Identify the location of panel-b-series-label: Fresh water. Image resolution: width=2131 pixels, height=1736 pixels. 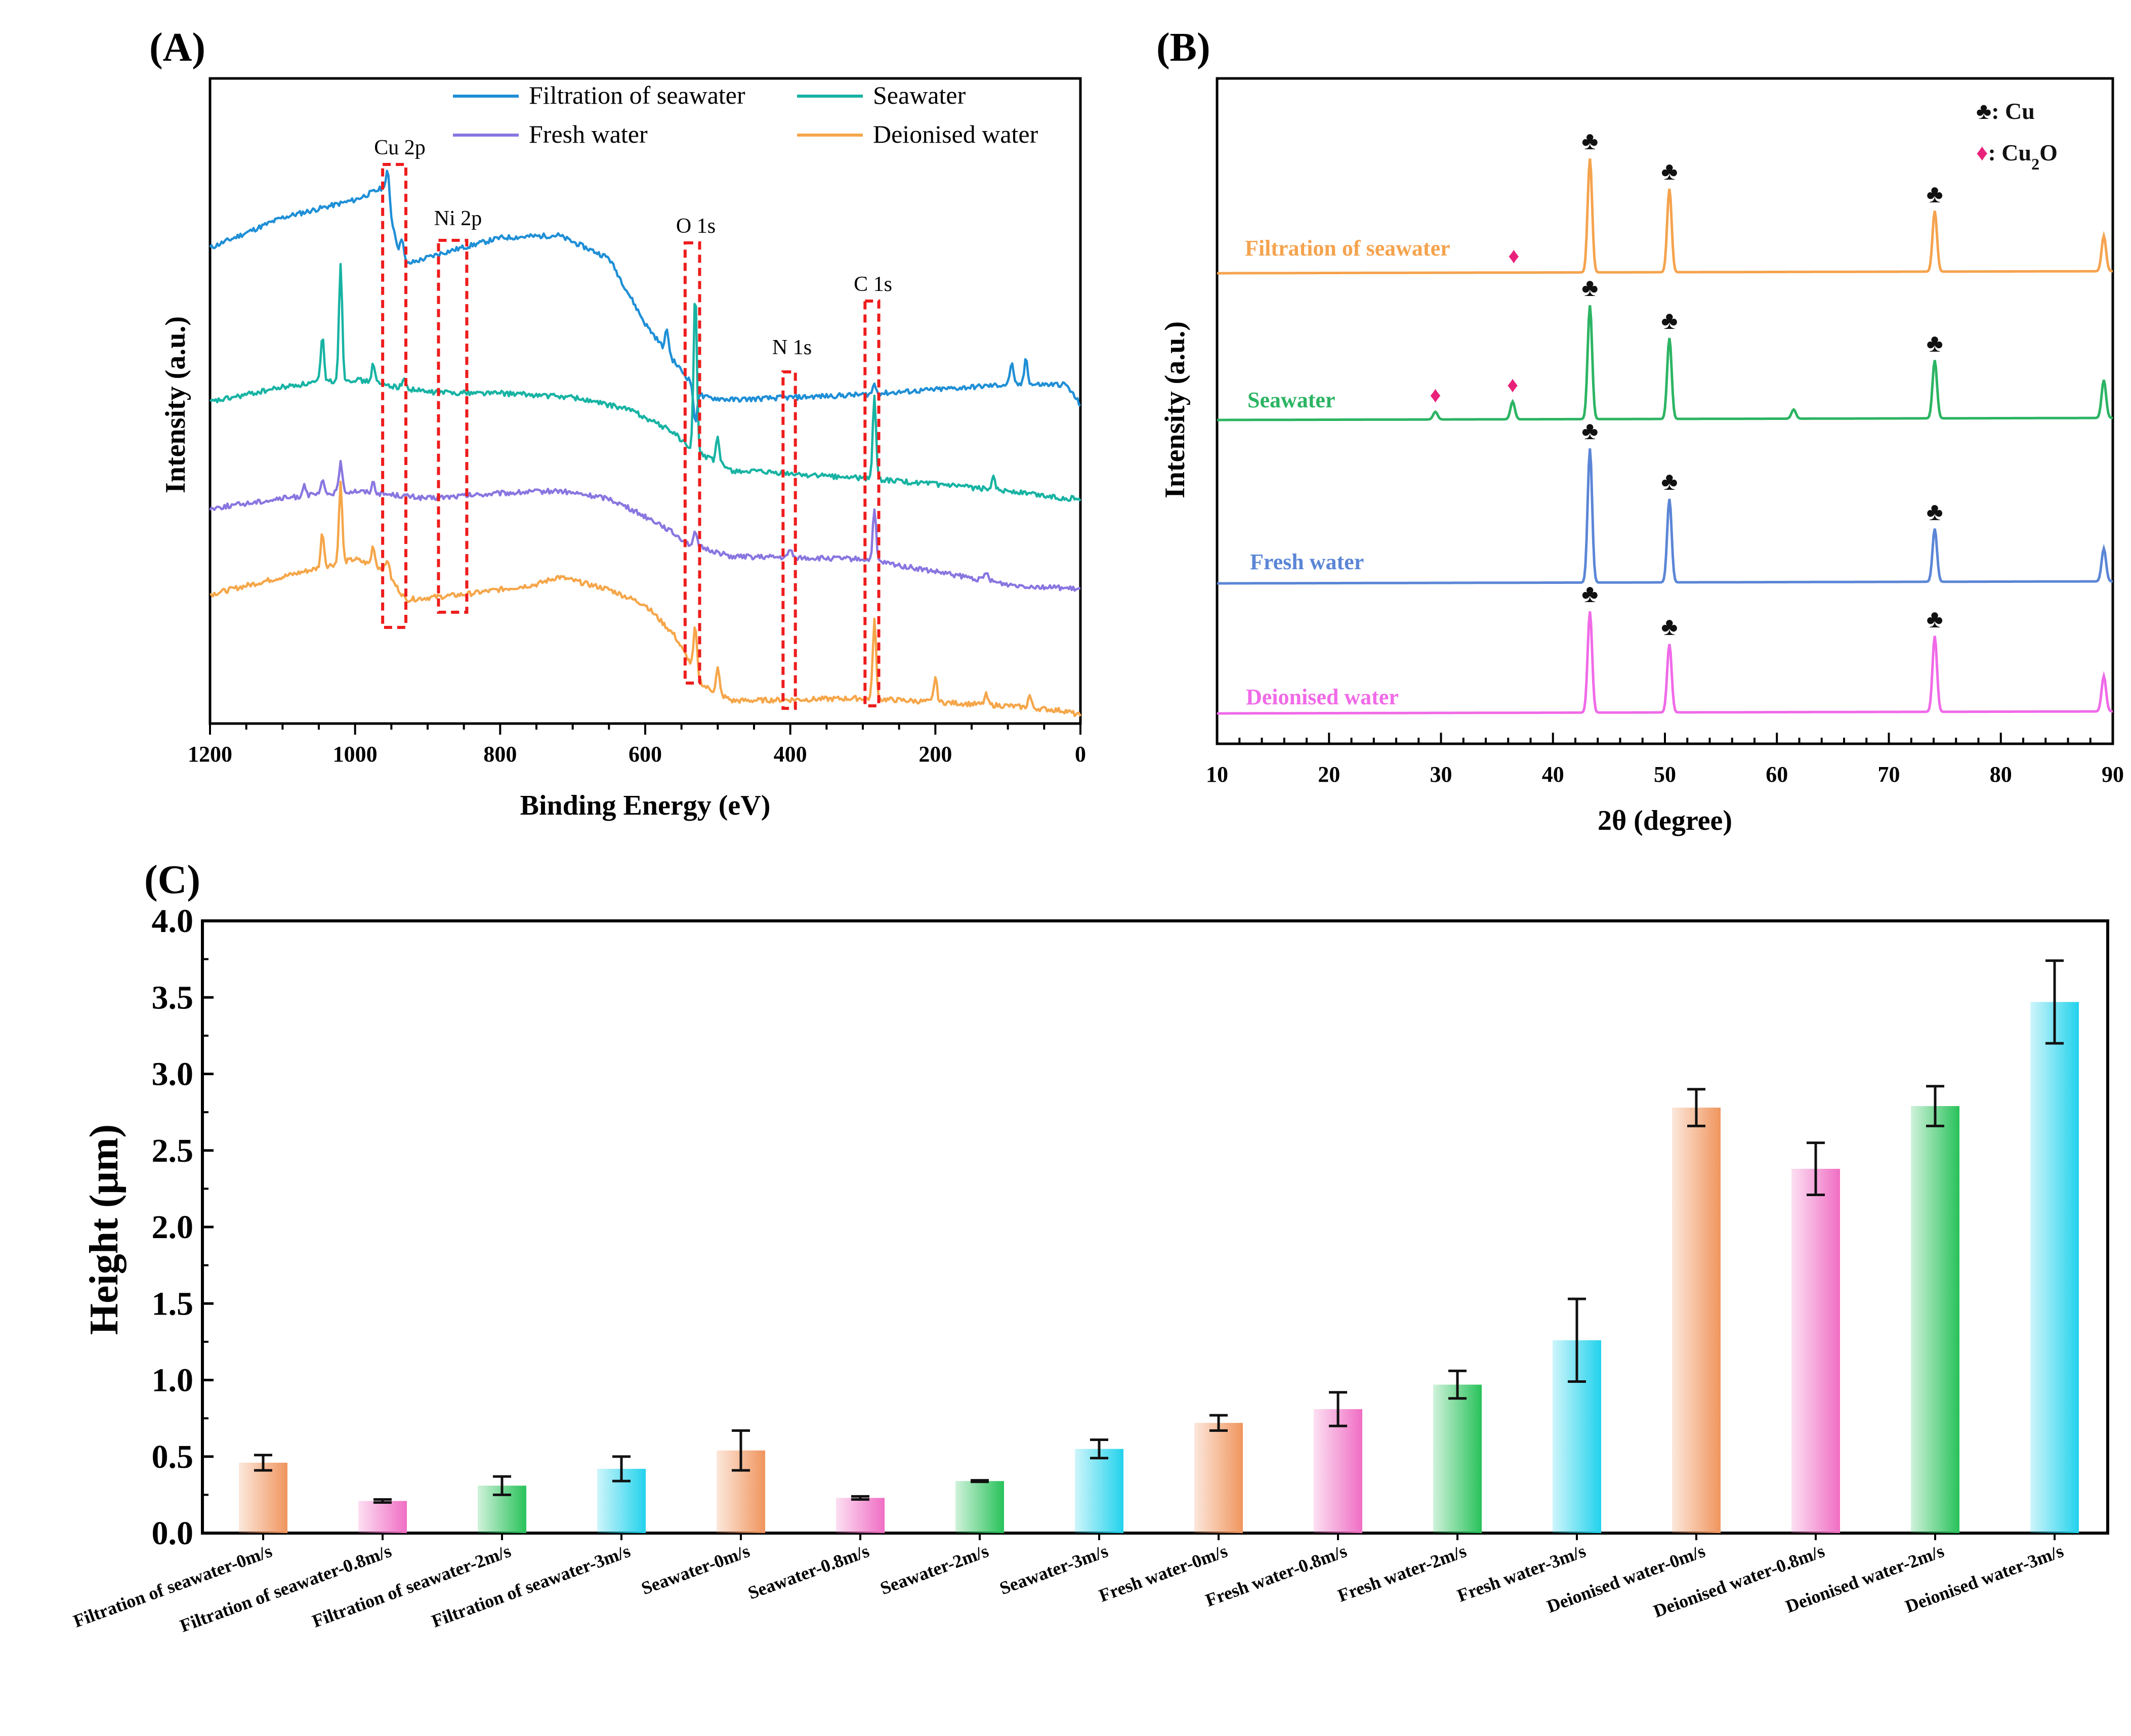
(1307, 561).